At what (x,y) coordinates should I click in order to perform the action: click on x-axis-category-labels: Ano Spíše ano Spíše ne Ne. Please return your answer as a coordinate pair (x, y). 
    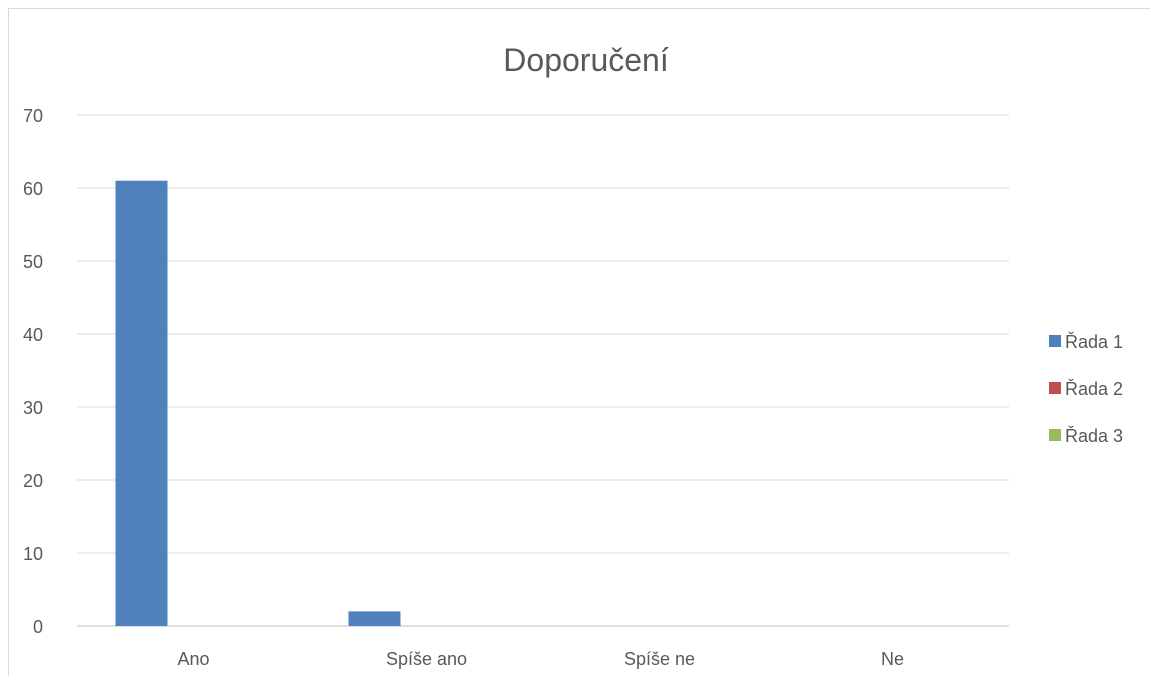
    Looking at the image, I should click on (540, 659).